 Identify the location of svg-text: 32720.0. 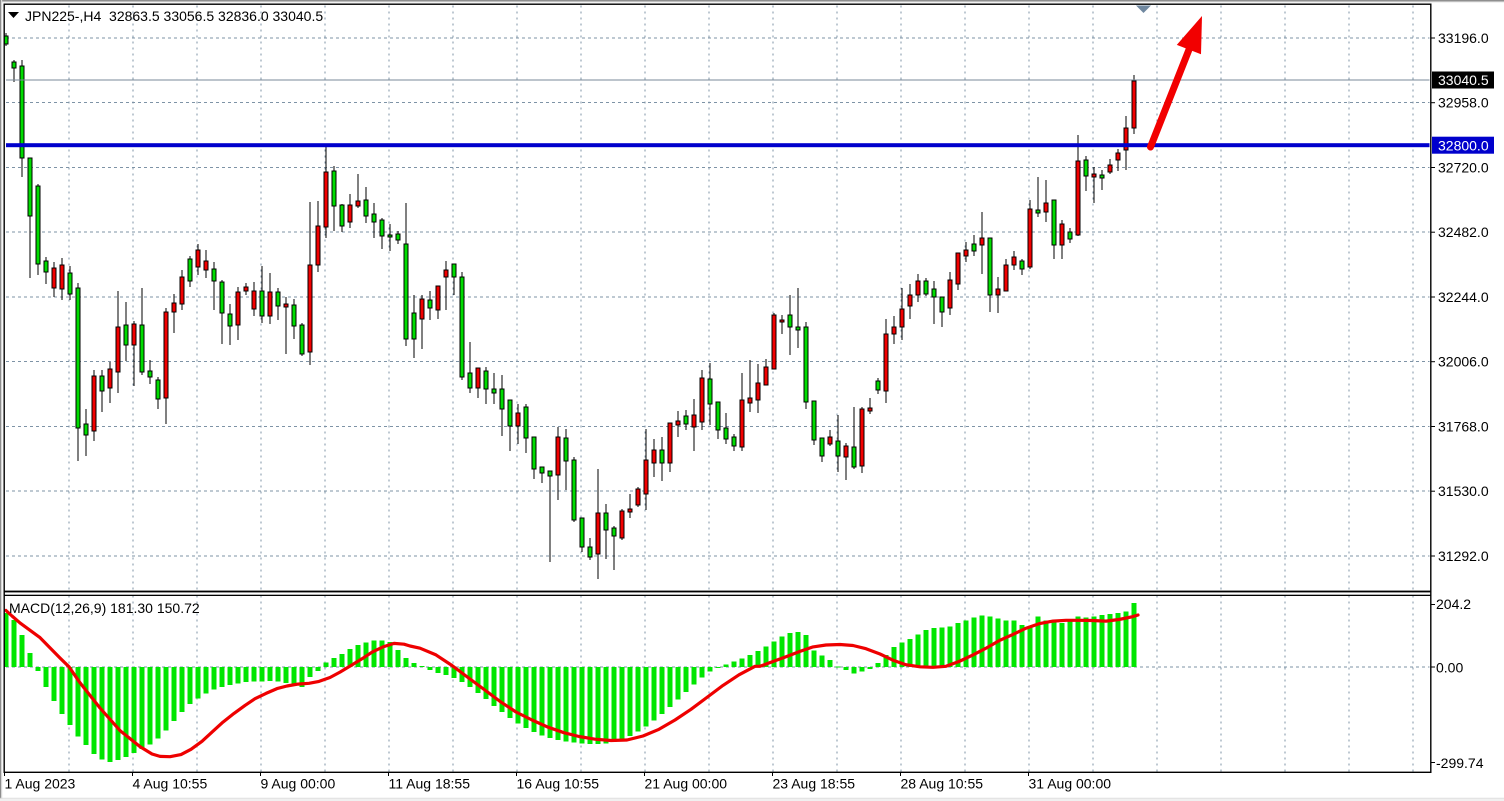
(1463, 168).